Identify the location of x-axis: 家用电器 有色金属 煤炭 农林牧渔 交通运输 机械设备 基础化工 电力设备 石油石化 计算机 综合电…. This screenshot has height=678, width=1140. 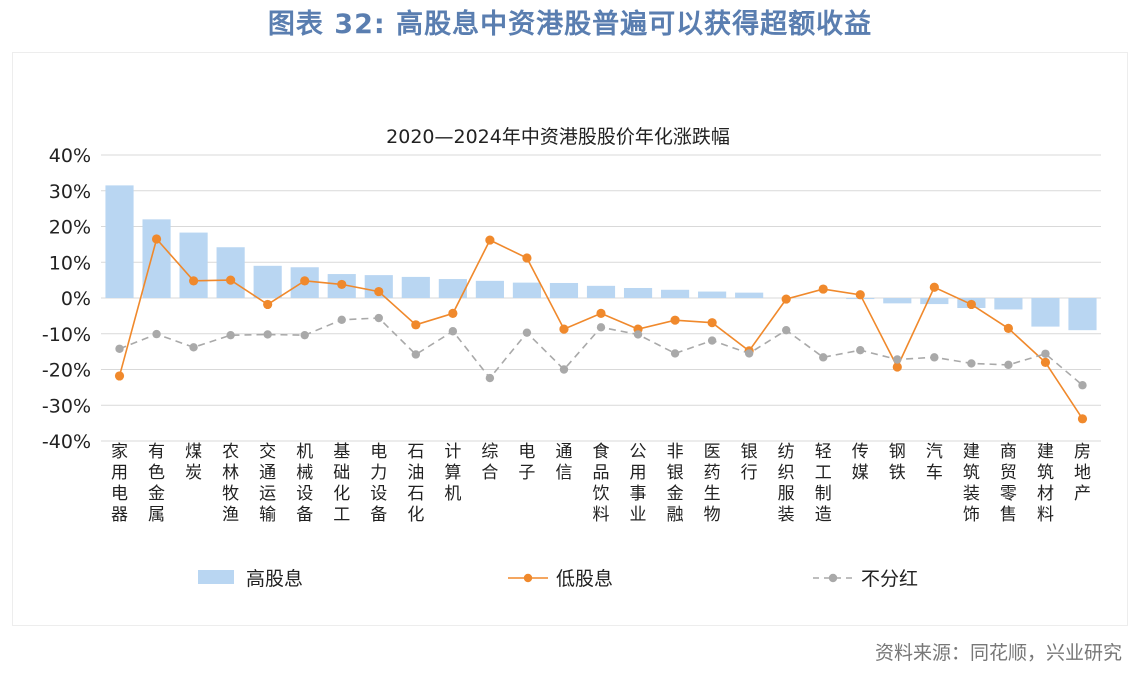
(601, 483).